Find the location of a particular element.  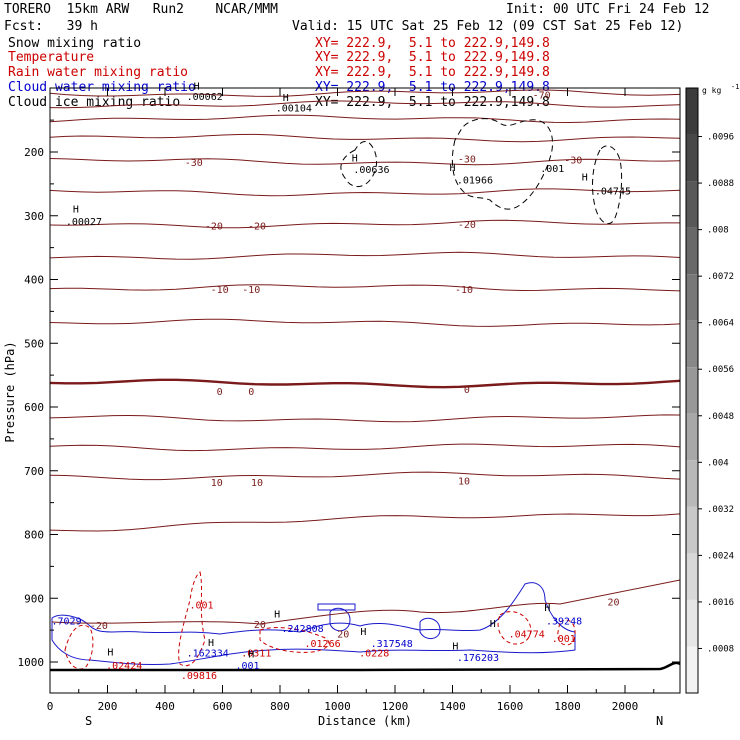

end-label-north: N is located at coordinates (659, 721).